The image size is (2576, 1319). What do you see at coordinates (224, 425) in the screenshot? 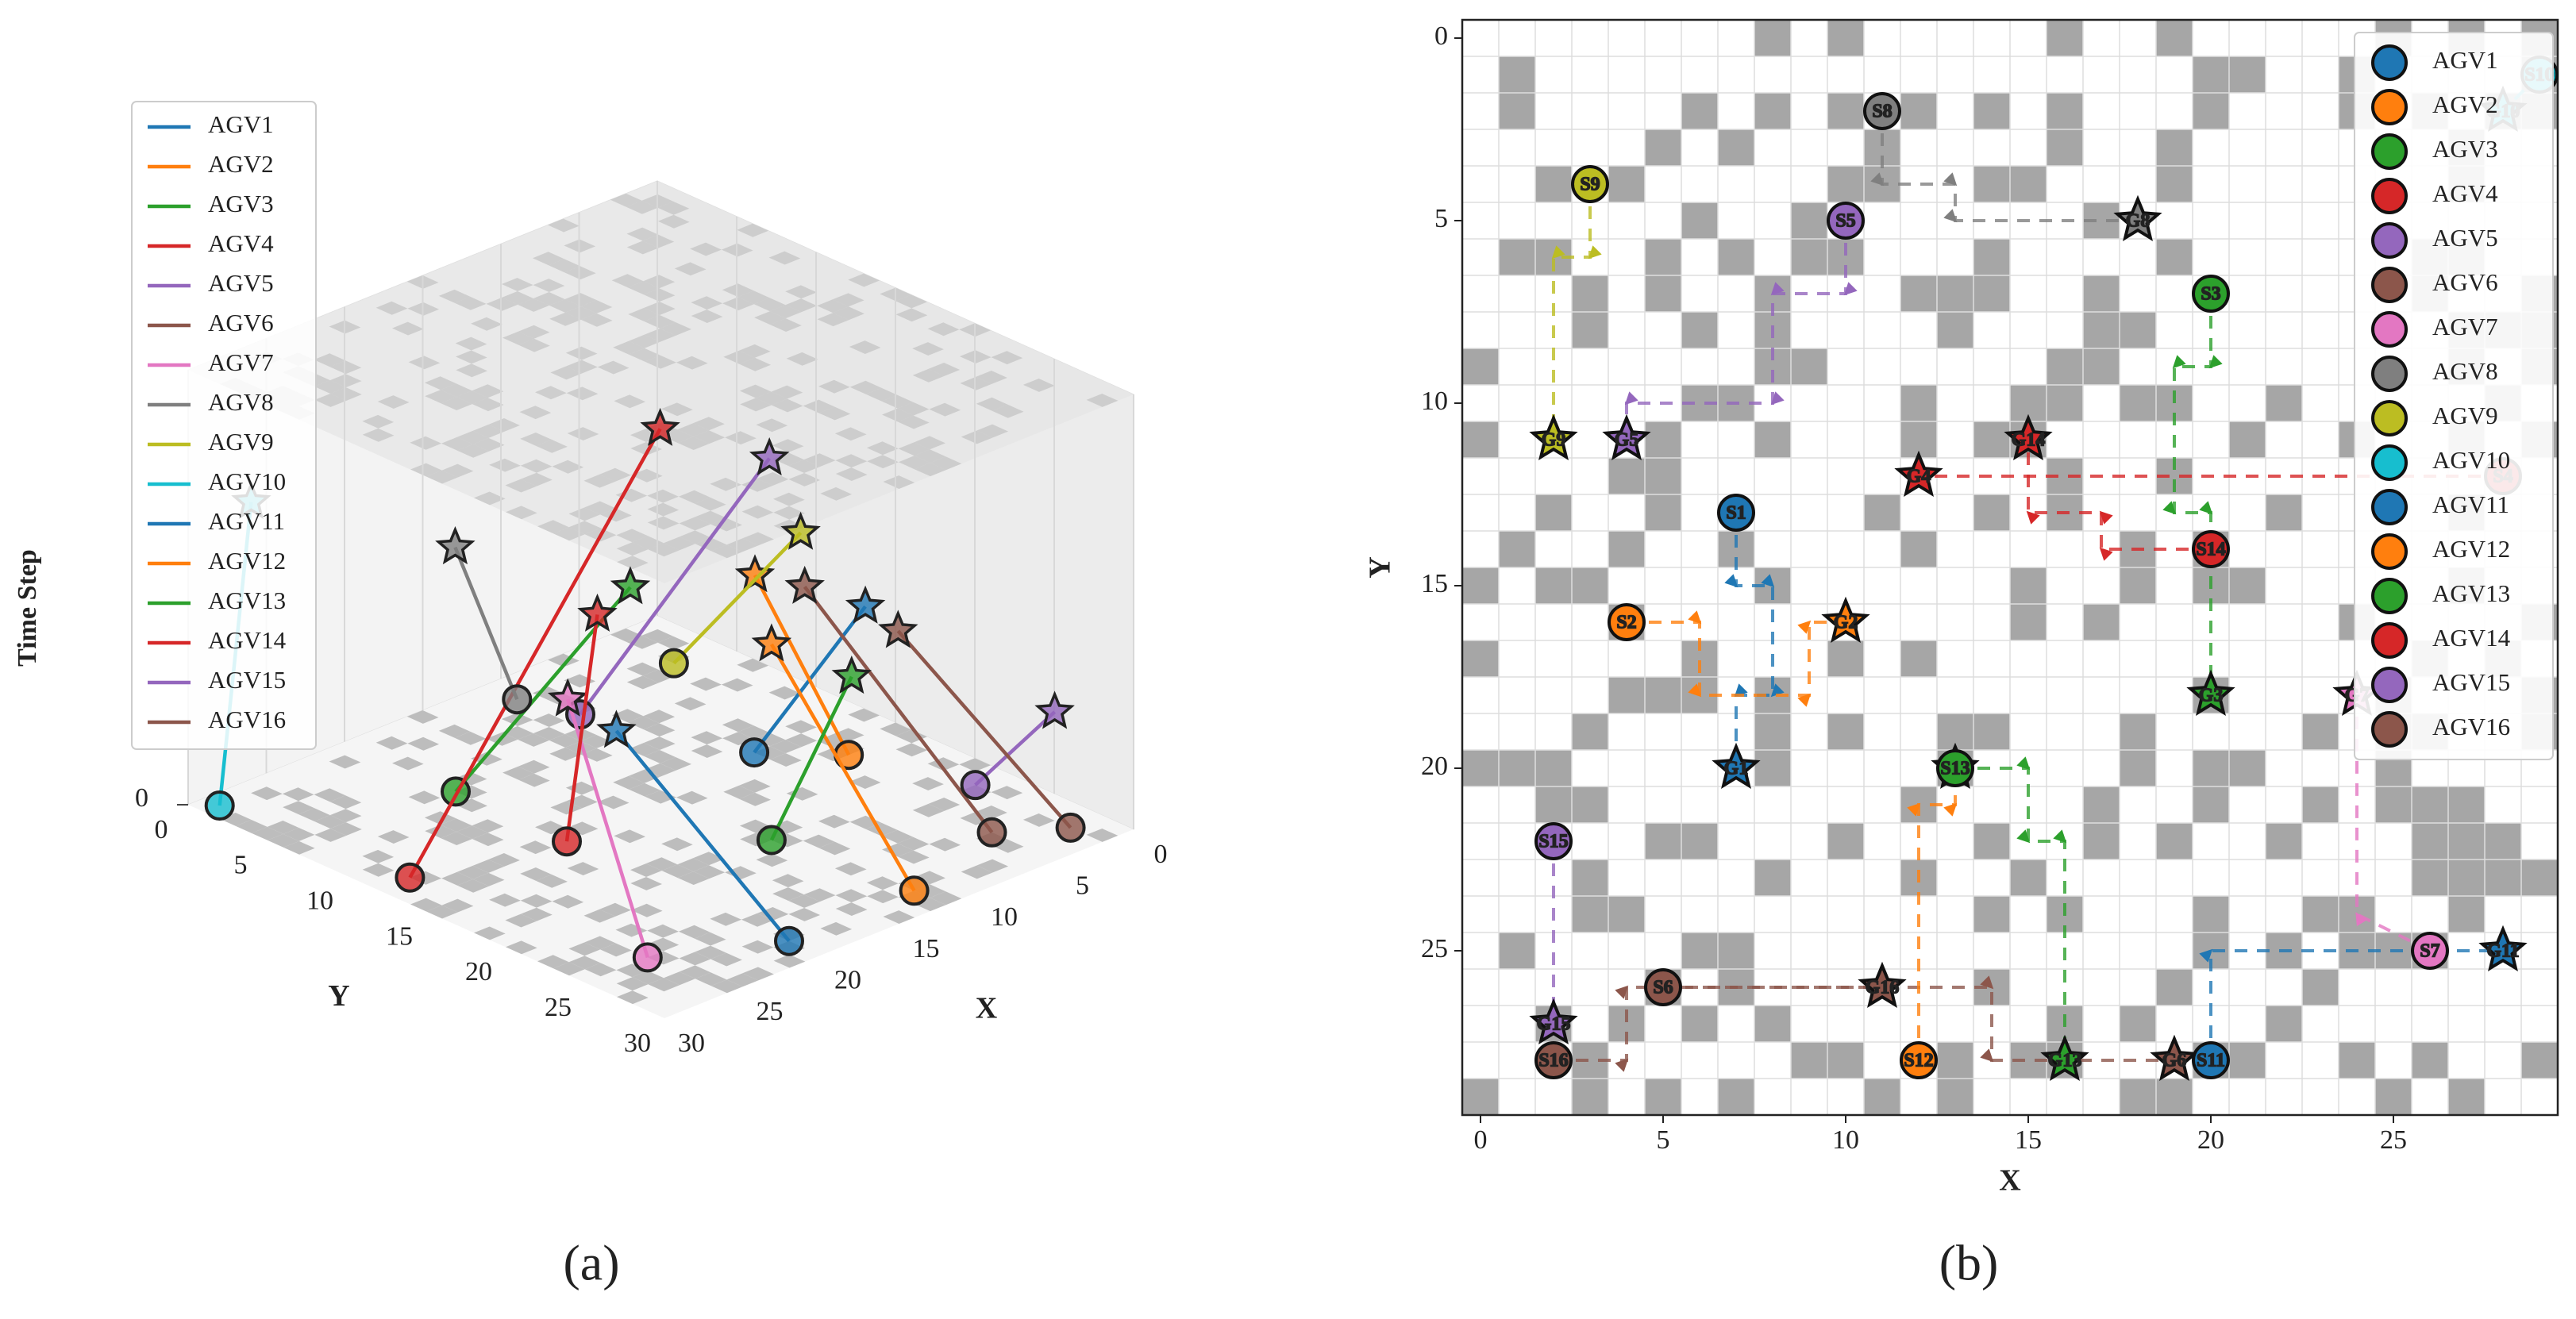
I see `legend-frame` at bounding box center [224, 425].